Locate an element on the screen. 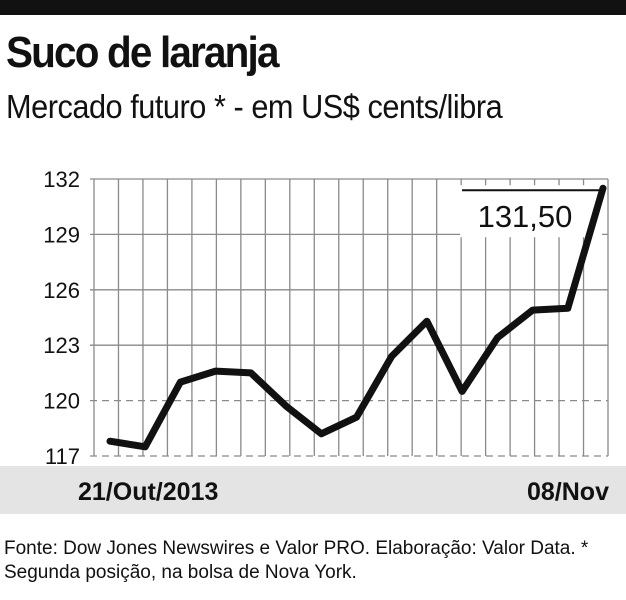 The image size is (626, 600). y-tick-label: 117 is located at coordinates (62, 456).